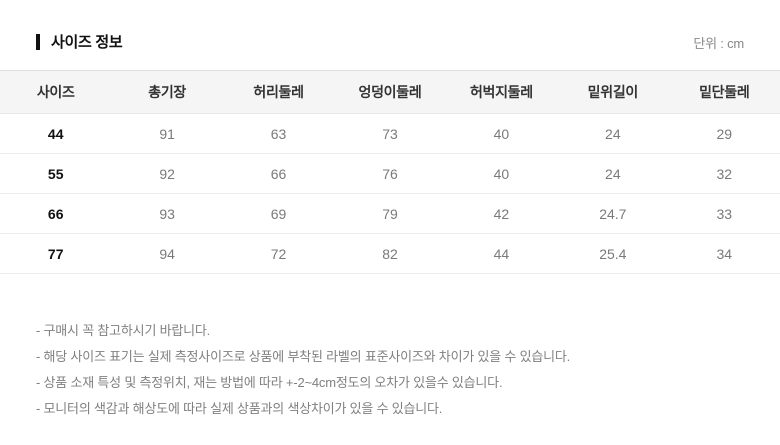  I want to click on cell-thigh: 42, so click(501, 213).